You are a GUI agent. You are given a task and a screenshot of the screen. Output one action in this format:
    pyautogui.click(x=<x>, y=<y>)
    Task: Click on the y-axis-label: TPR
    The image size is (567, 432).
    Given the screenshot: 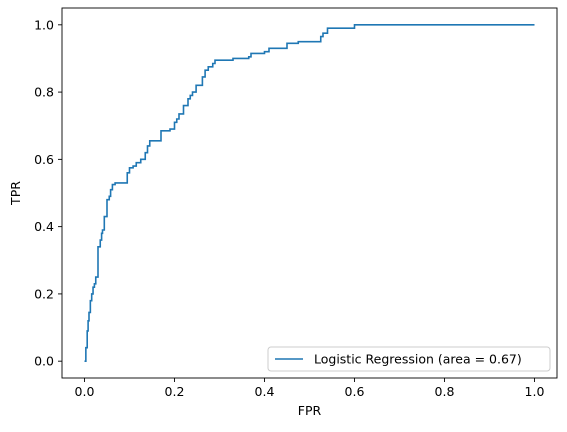 What is the action you would take?
    pyautogui.click(x=15, y=193)
    